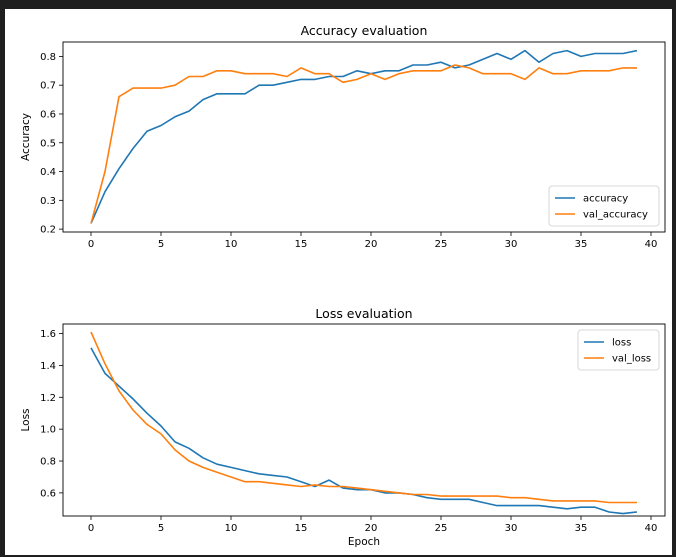  I want to click on y-tick-label: 0.7, so click(48, 86).